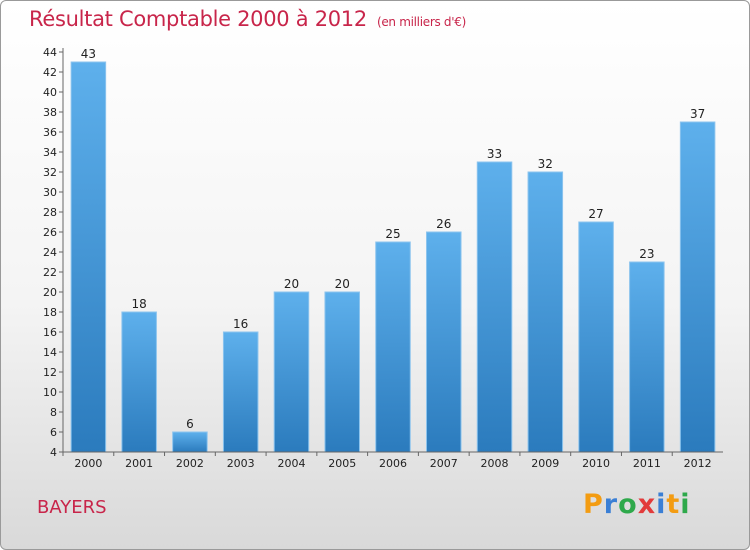  What do you see at coordinates (50, 232) in the screenshot?
I see `y-tick-label: 26` at bounding box center [50, 232].